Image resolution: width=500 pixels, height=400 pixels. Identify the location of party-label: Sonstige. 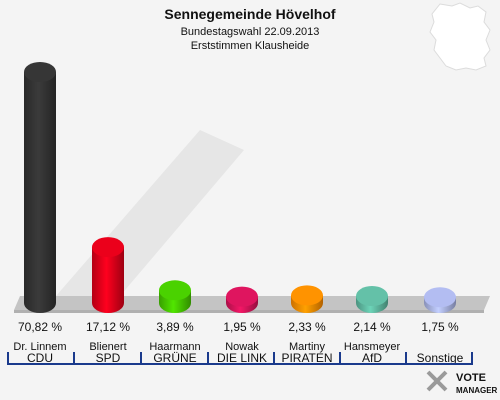
(440, 358).